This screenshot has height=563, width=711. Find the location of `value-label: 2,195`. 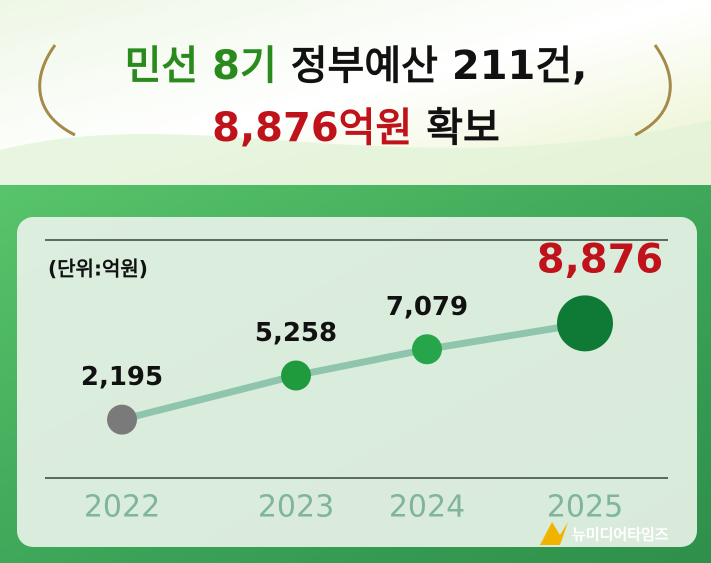

value-label: 2,195 is located at coordinates (122, 377).